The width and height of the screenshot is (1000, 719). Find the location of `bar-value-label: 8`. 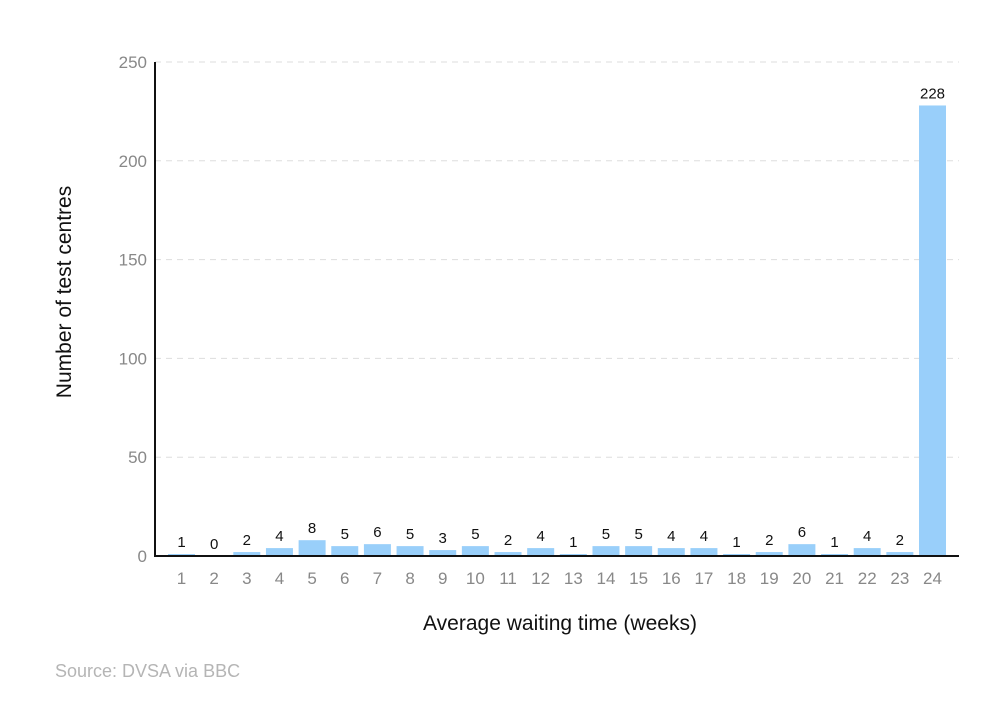

bar-value-label: 8 is located at coordinates (312, 528).